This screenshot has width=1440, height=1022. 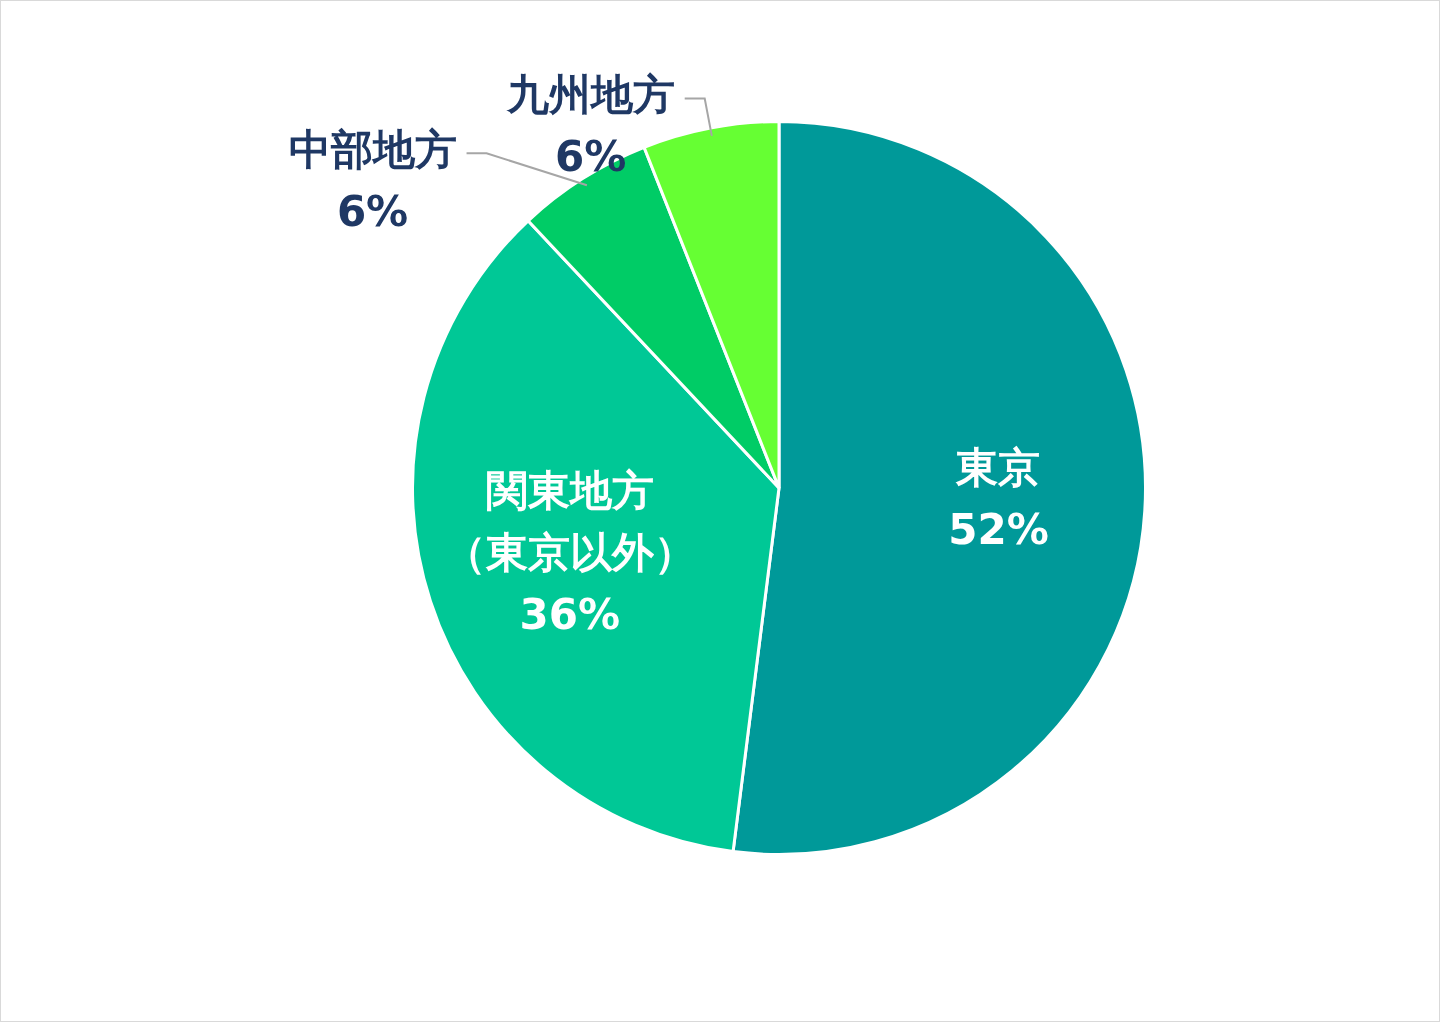 I want to click on slice-label: 中部地方, so click(x=372, y=150).